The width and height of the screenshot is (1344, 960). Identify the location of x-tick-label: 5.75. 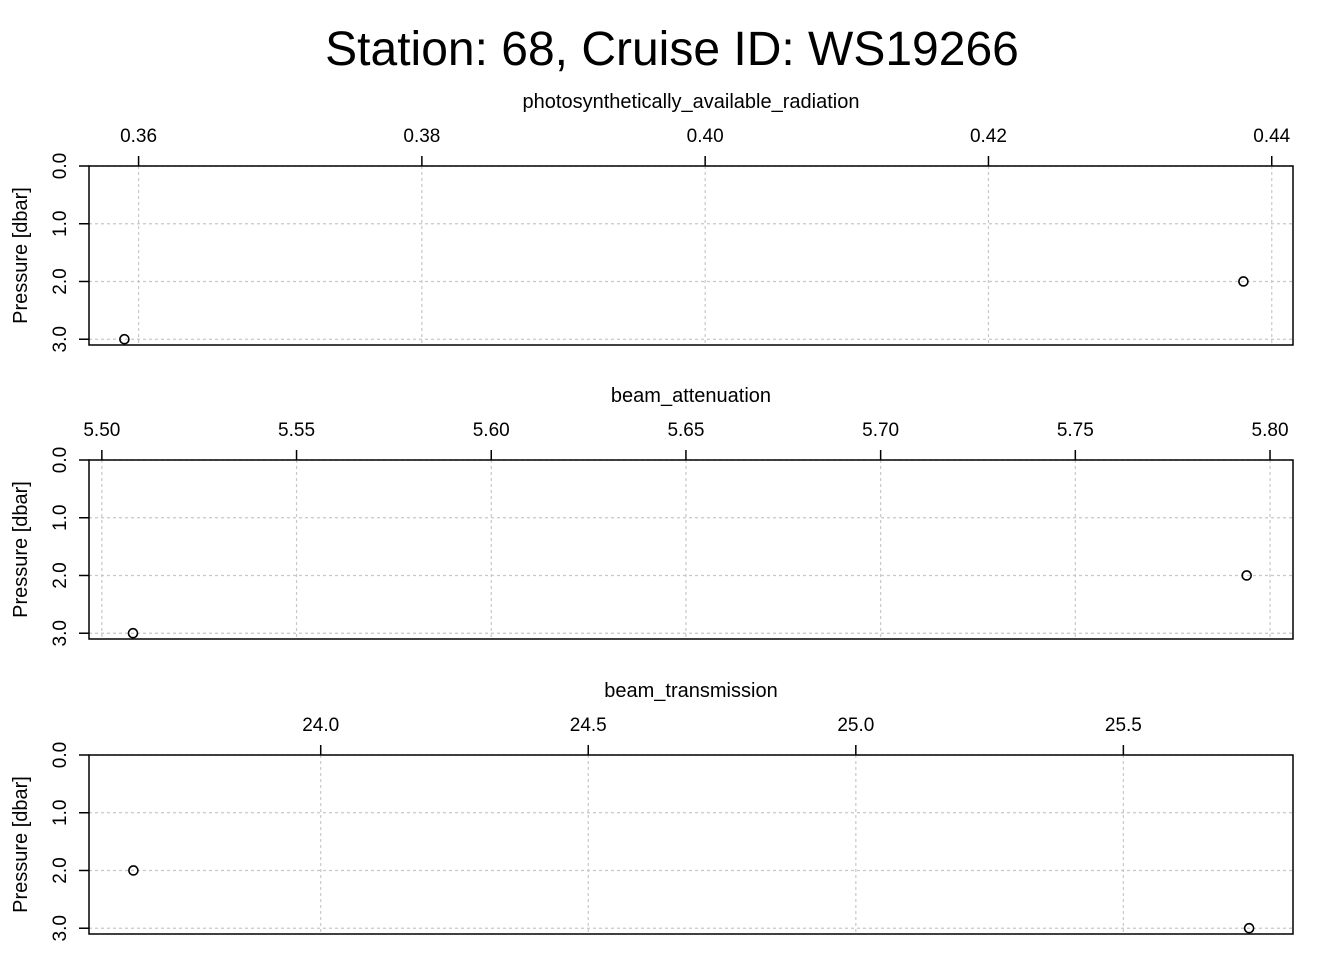
(1075, 430).